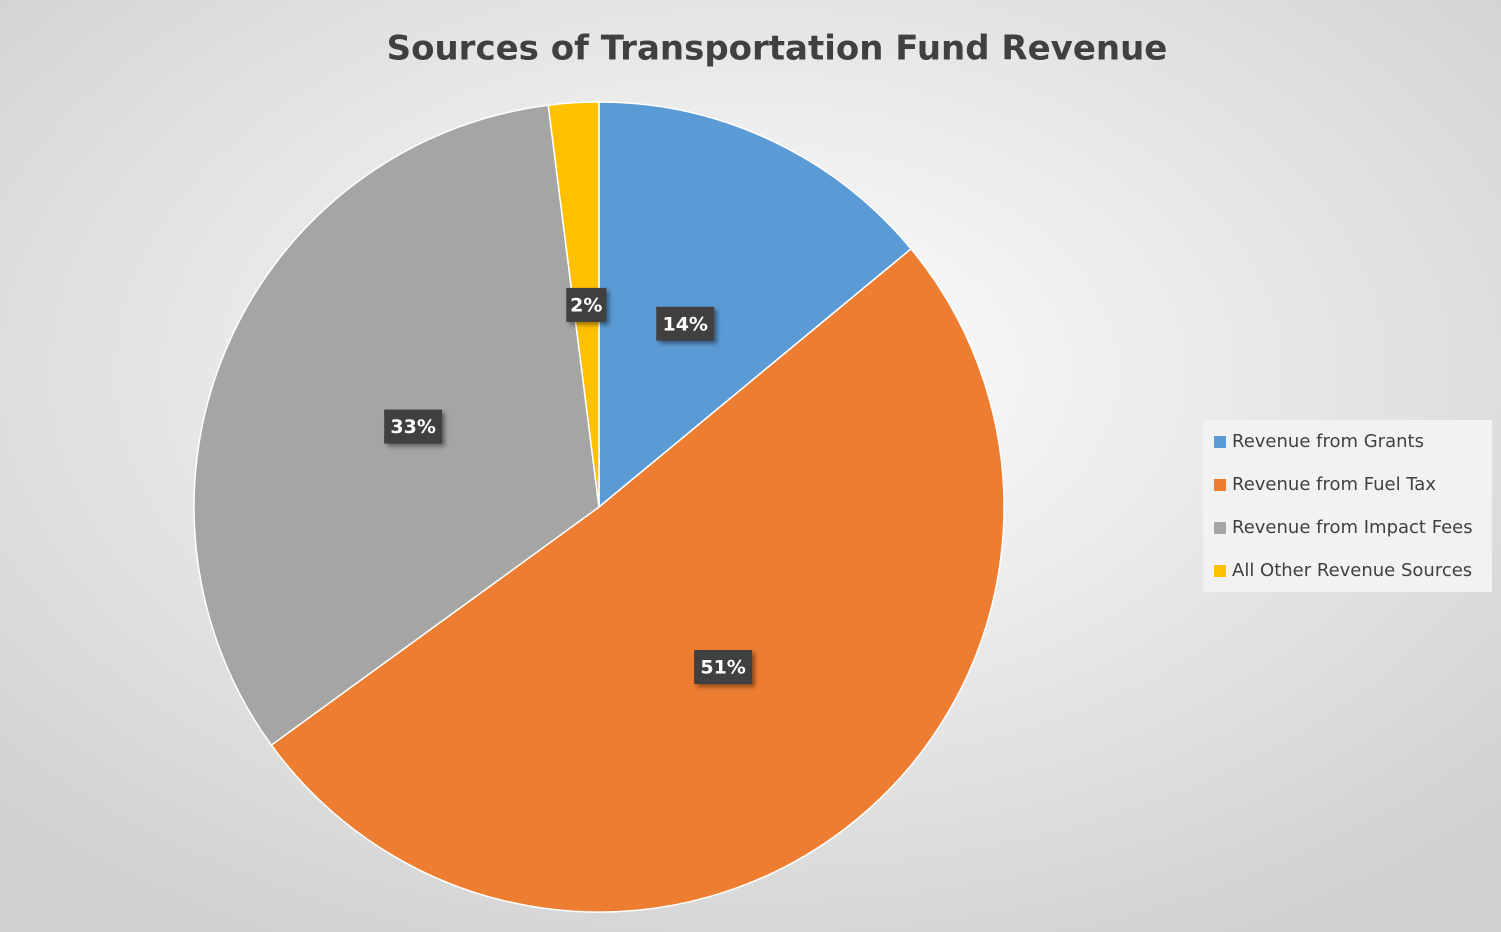  What do you see at coordinates (777, 49) in the screenshot?
I see `chart-title: Sources of Transportation Fund Revenue` at bounding box center [777, 49].